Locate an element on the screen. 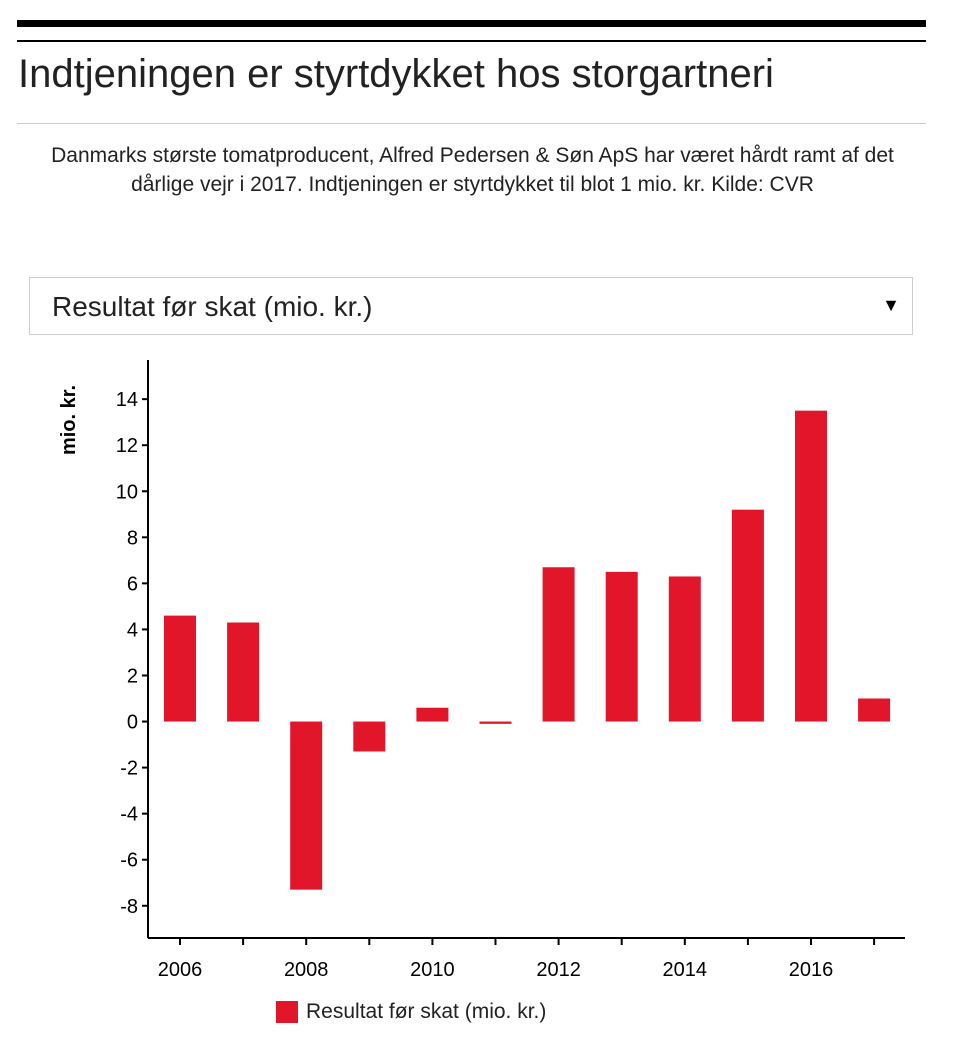 This screenshot has height=1062, width=960. top-rule-thick is located at coordinates (471, 23).